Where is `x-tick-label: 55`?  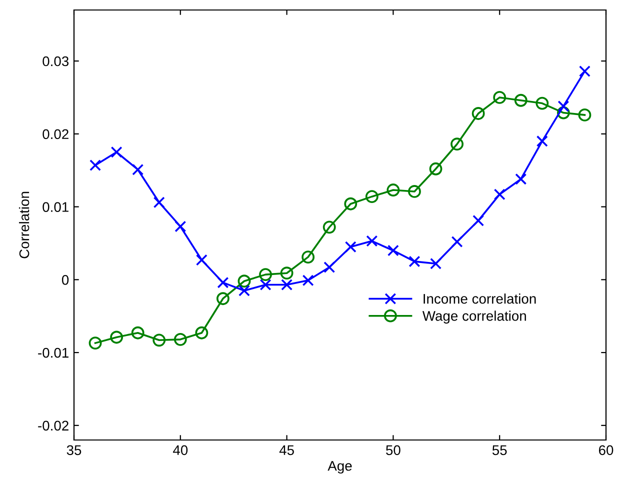
x-tick-label: 55 is located at coordinates (499, 450).